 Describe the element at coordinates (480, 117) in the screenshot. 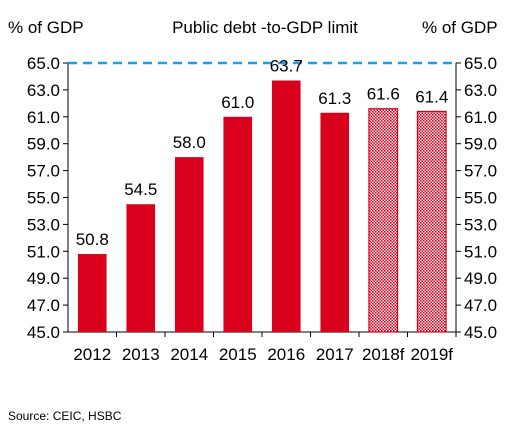

I see `right-y-tick-label: 61.0` at that location.